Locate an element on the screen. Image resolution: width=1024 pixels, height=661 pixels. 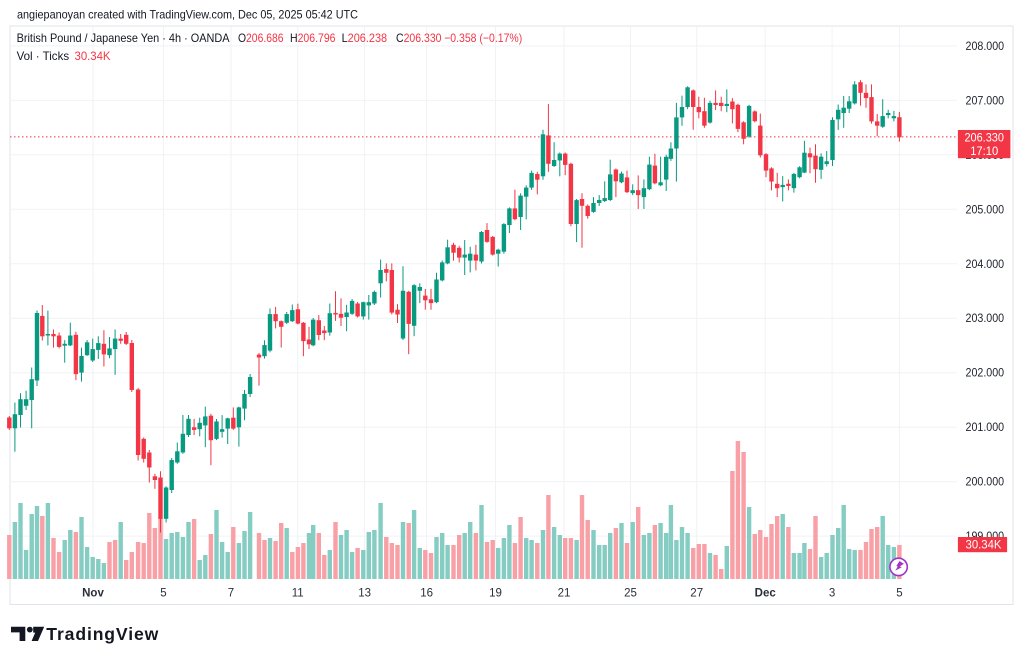
svg-text: C206.330 is located at coordinates (419, 38).